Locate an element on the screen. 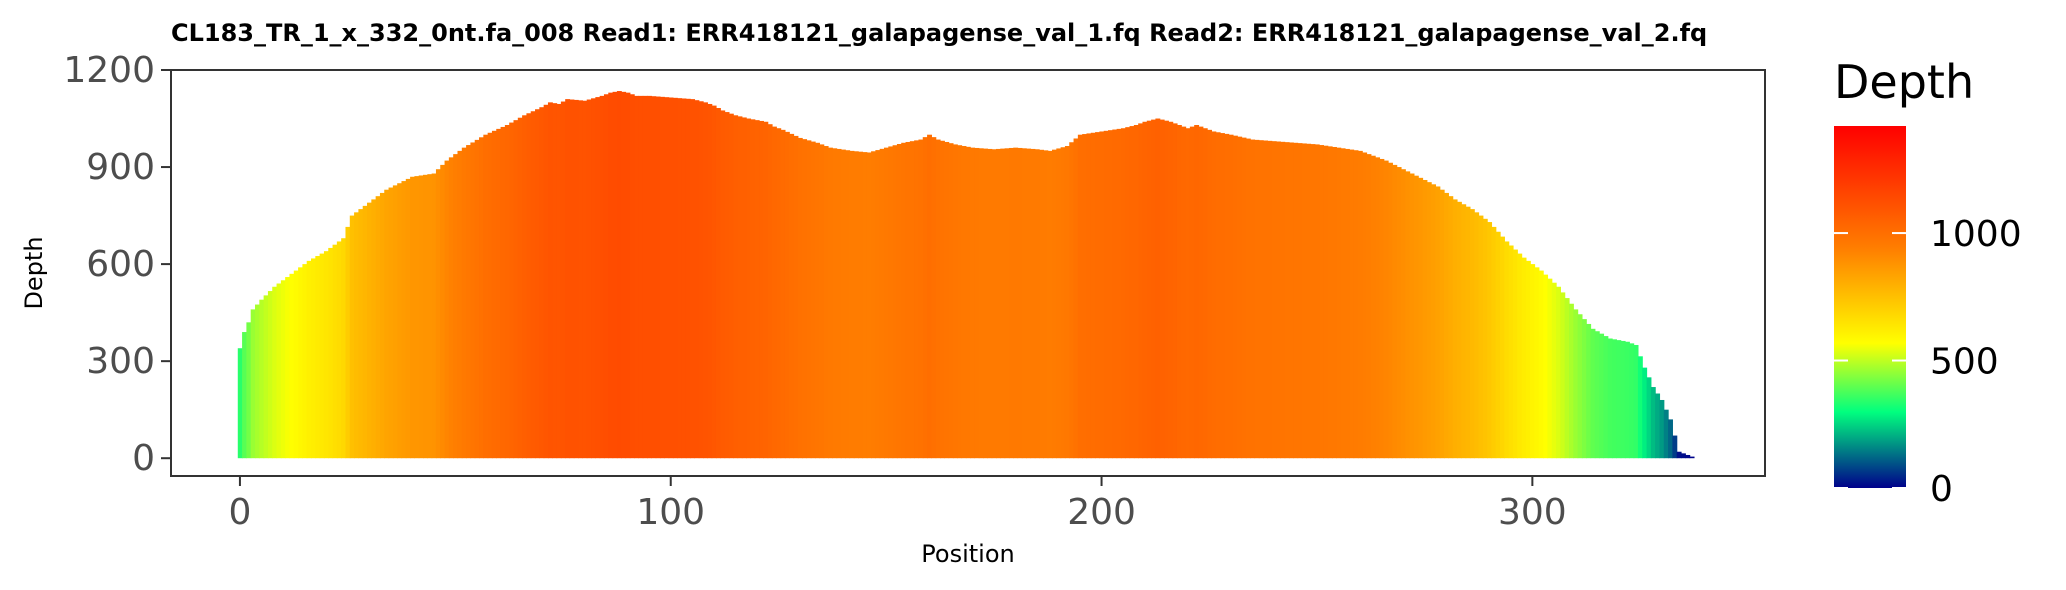 The width and height of the screenshot is (2066, 590). x-tick-label: 0 is located at coordinates (239, 512).